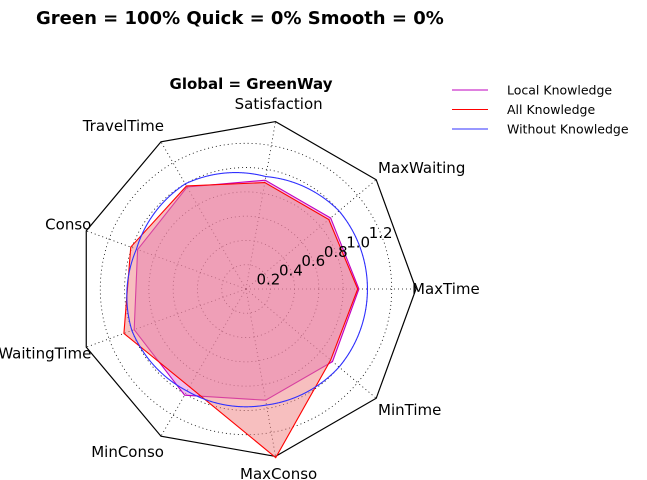 This screenshot has width=647, height=480. Describe the element at coordinates (559, 90) in the screenshot. I see `legend-label-0: Local Knowledge` at that location.